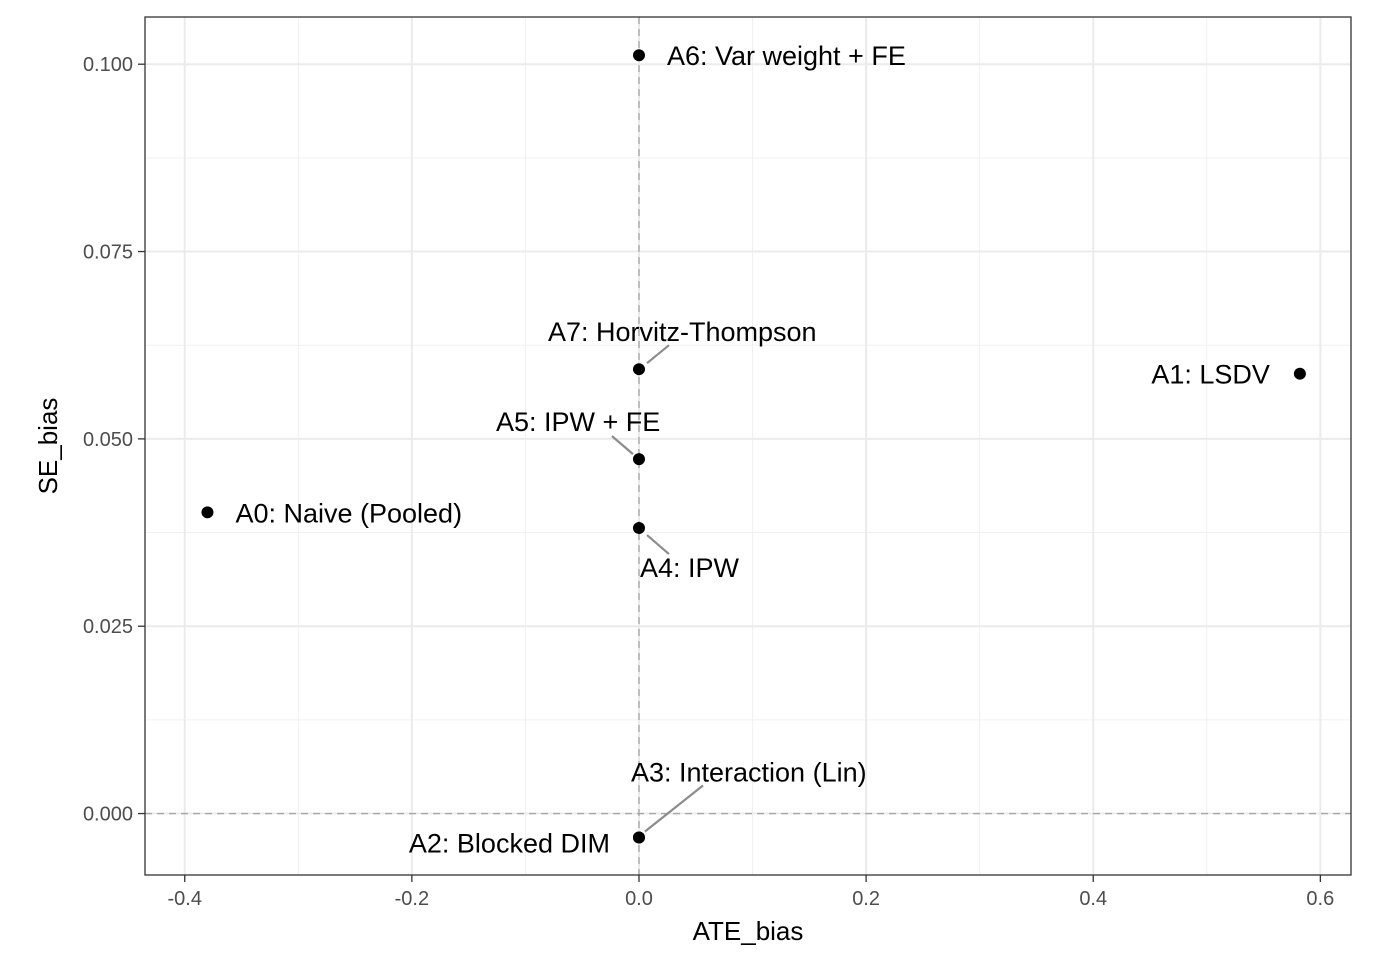  Describe the element at coordinates (48, 446) in the screenshot. I see `y-axis-title: SE_bias` at that location.